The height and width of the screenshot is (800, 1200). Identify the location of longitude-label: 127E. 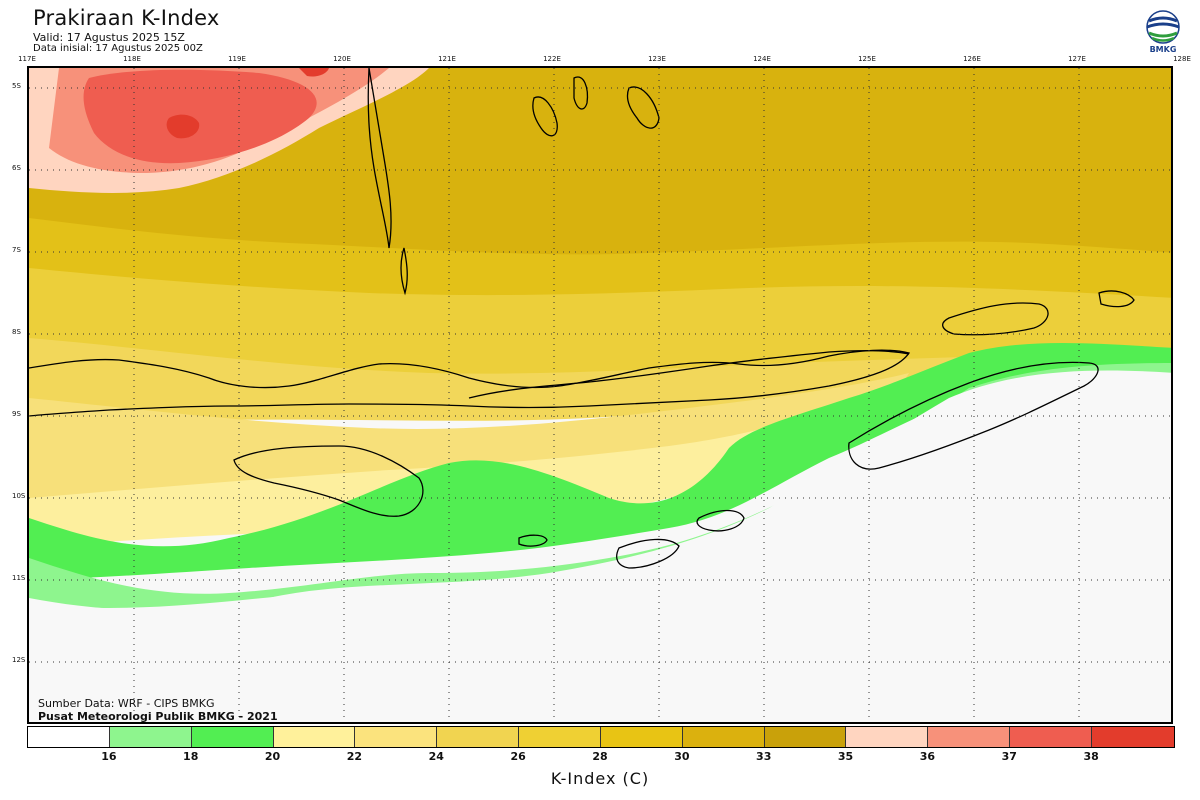
(1077, 59).